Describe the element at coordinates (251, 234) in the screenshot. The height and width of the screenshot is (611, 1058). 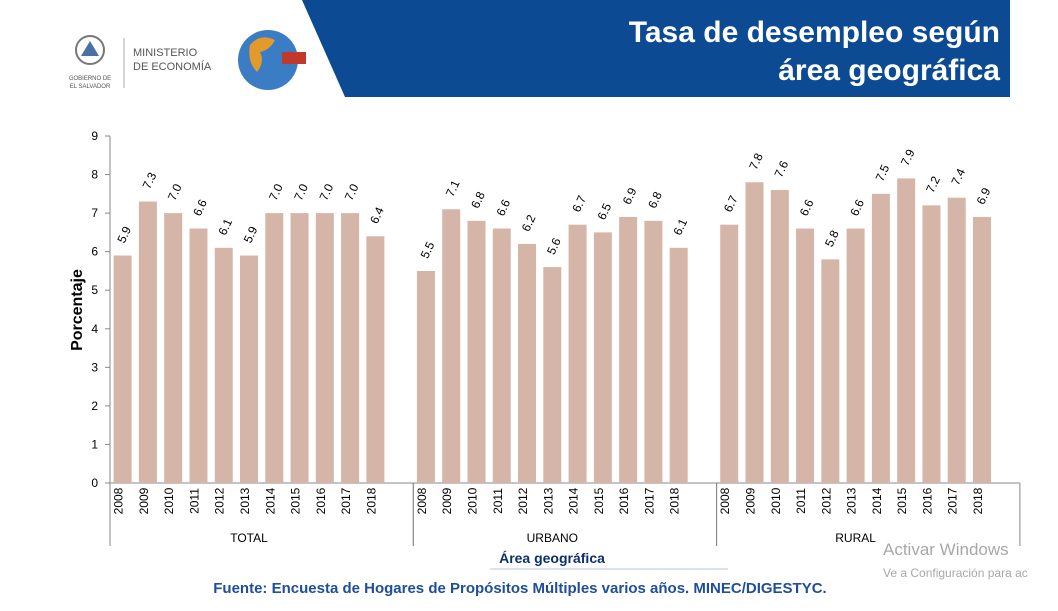
I see `value-label: 5.9` at that location.